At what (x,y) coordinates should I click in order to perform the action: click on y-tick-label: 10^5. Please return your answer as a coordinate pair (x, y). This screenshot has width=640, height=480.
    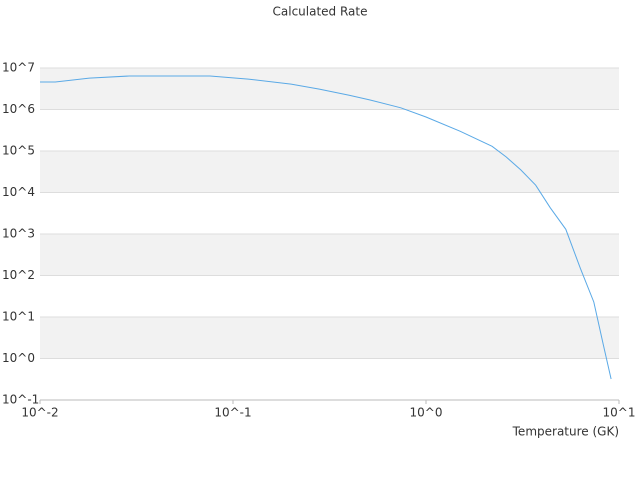
    Looking at the image, I should click on (18, 151).